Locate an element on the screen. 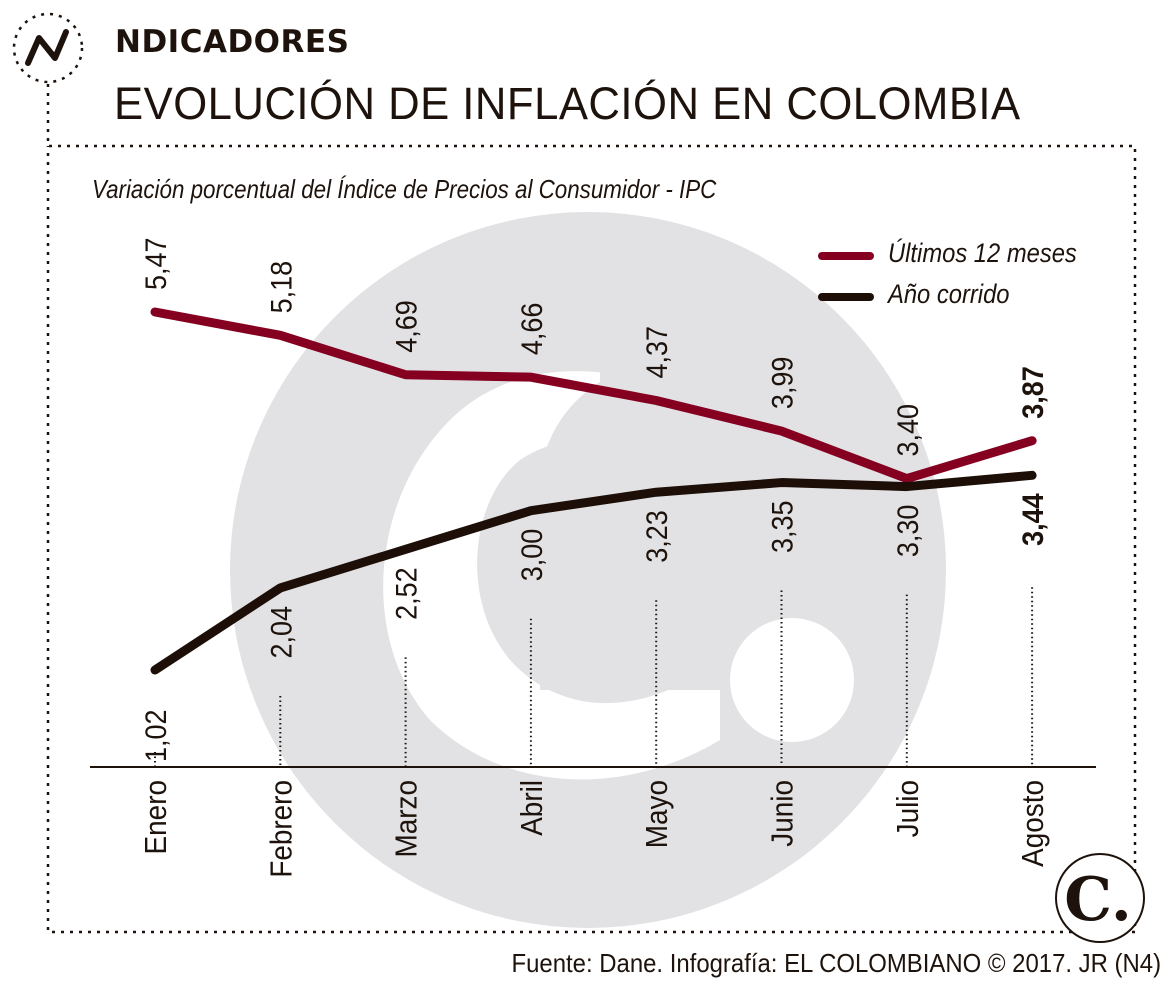 This screenshot has height=987, width=1175. legend-label-12m: Últimos 12 meses is located at coordinates (982, 253).